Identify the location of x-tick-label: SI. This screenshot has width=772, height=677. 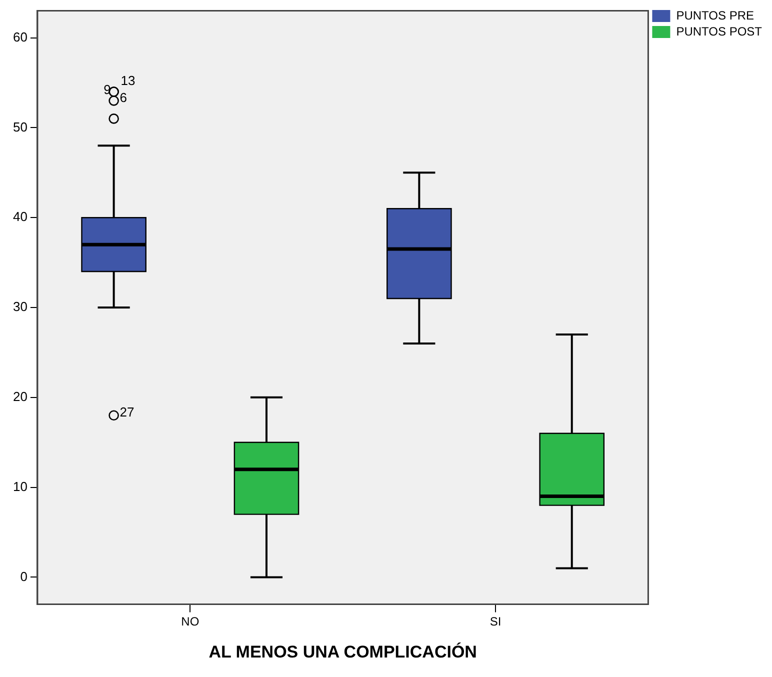
(496, 621).